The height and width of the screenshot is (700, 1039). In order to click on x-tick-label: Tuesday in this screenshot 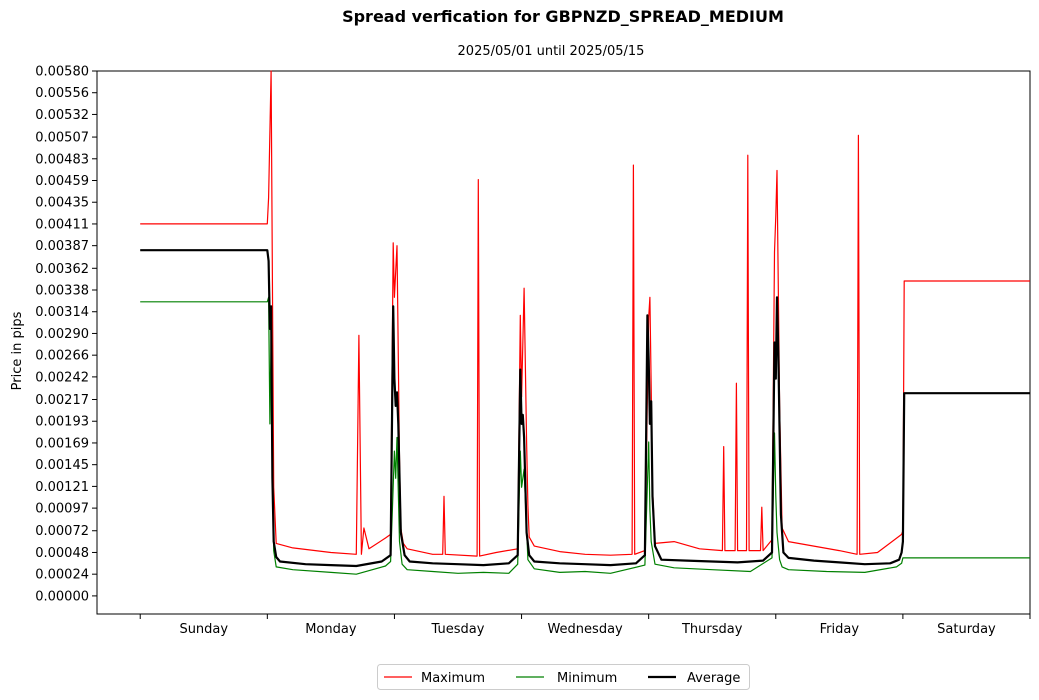, I will do `click(458, 629)`.